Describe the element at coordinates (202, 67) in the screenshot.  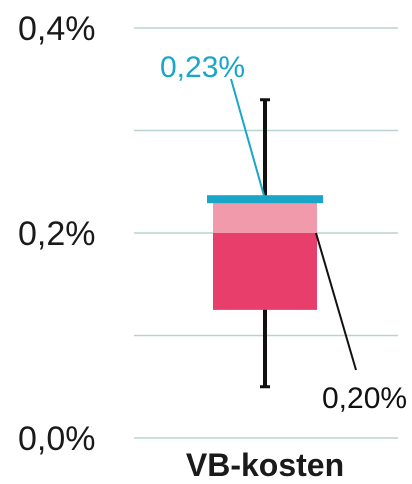
I see `annotation-label: 0,23%` at that location.